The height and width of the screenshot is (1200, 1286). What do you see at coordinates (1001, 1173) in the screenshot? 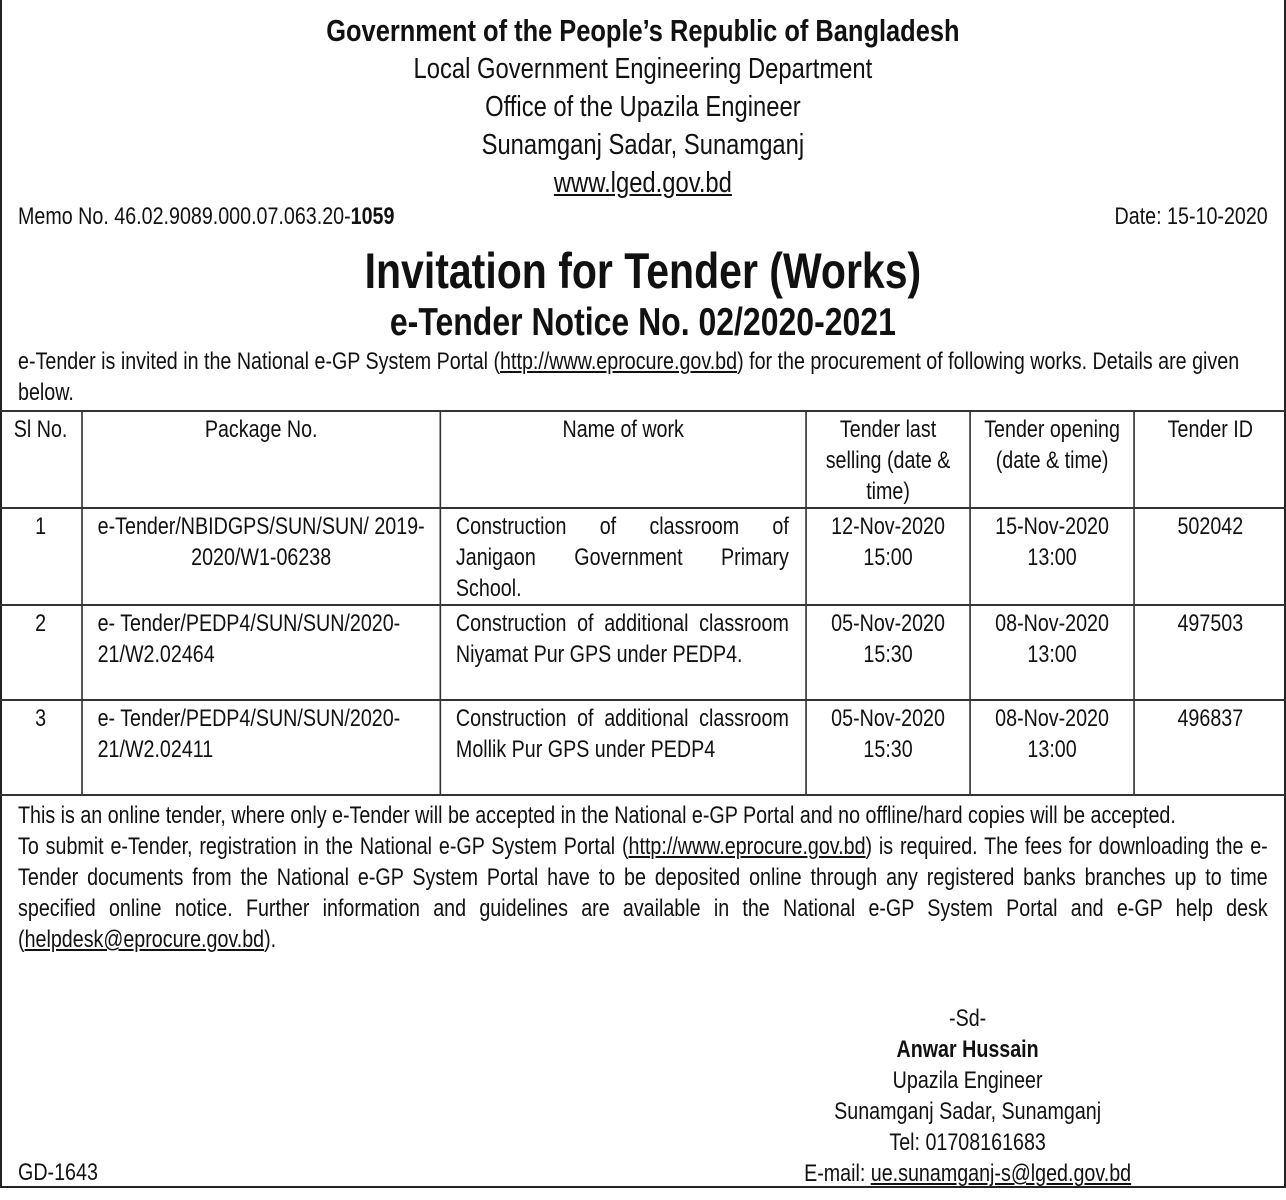
I see `signatory-email-link: ue.sunamganj-s@lged.gov.bd` at bounding box center [1001, 1173].